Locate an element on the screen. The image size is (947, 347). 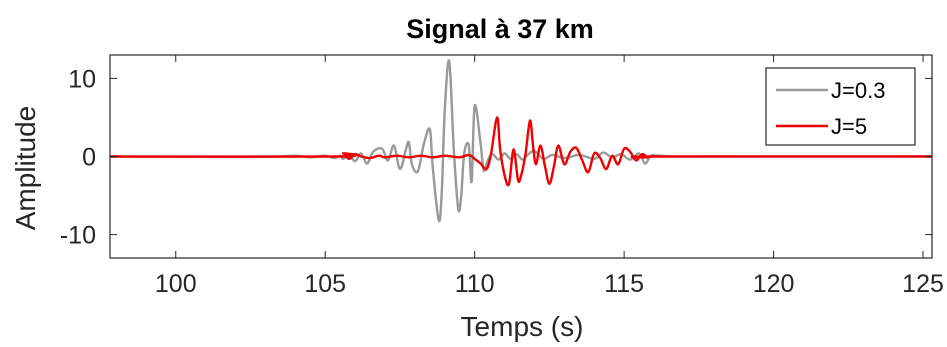
legend-box is located at coordinates (840, 106).